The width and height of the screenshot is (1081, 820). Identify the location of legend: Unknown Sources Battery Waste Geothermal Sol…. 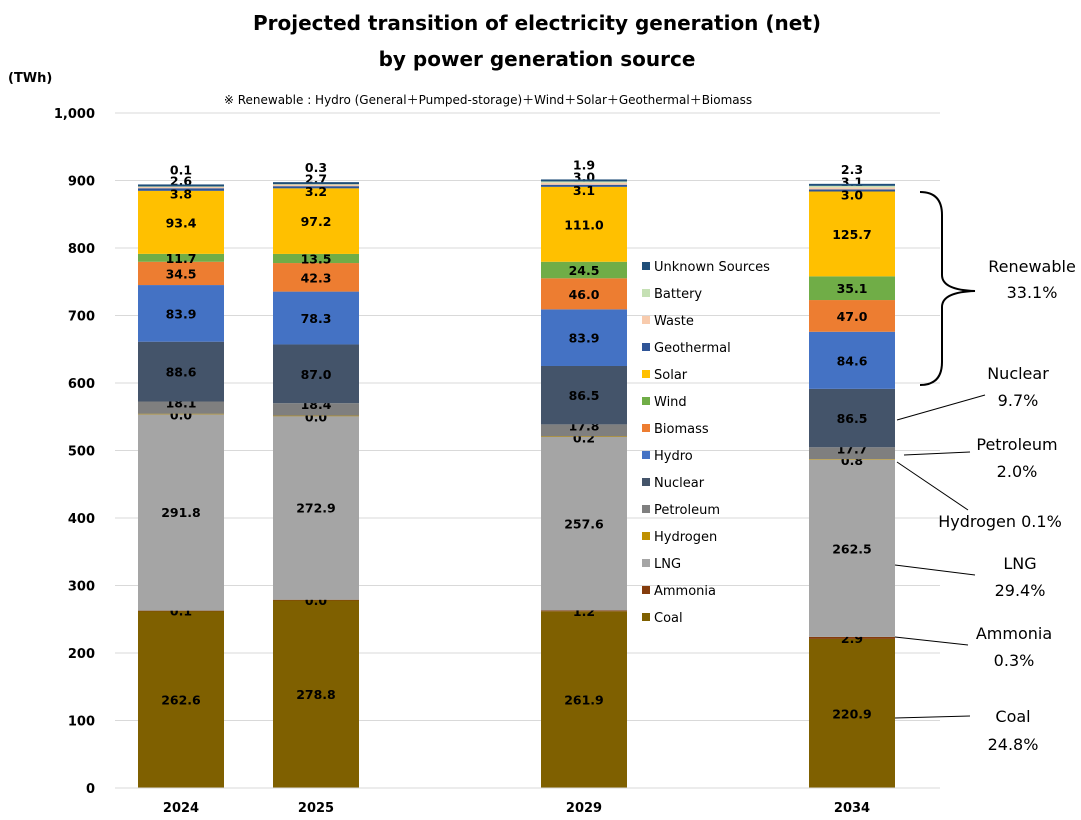
(706, 443).